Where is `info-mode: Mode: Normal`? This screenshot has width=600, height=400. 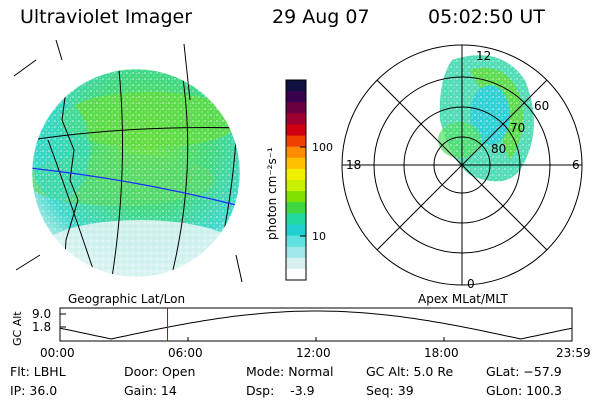 info-mode: Mode: Normal is located at coordinates (290, 371).